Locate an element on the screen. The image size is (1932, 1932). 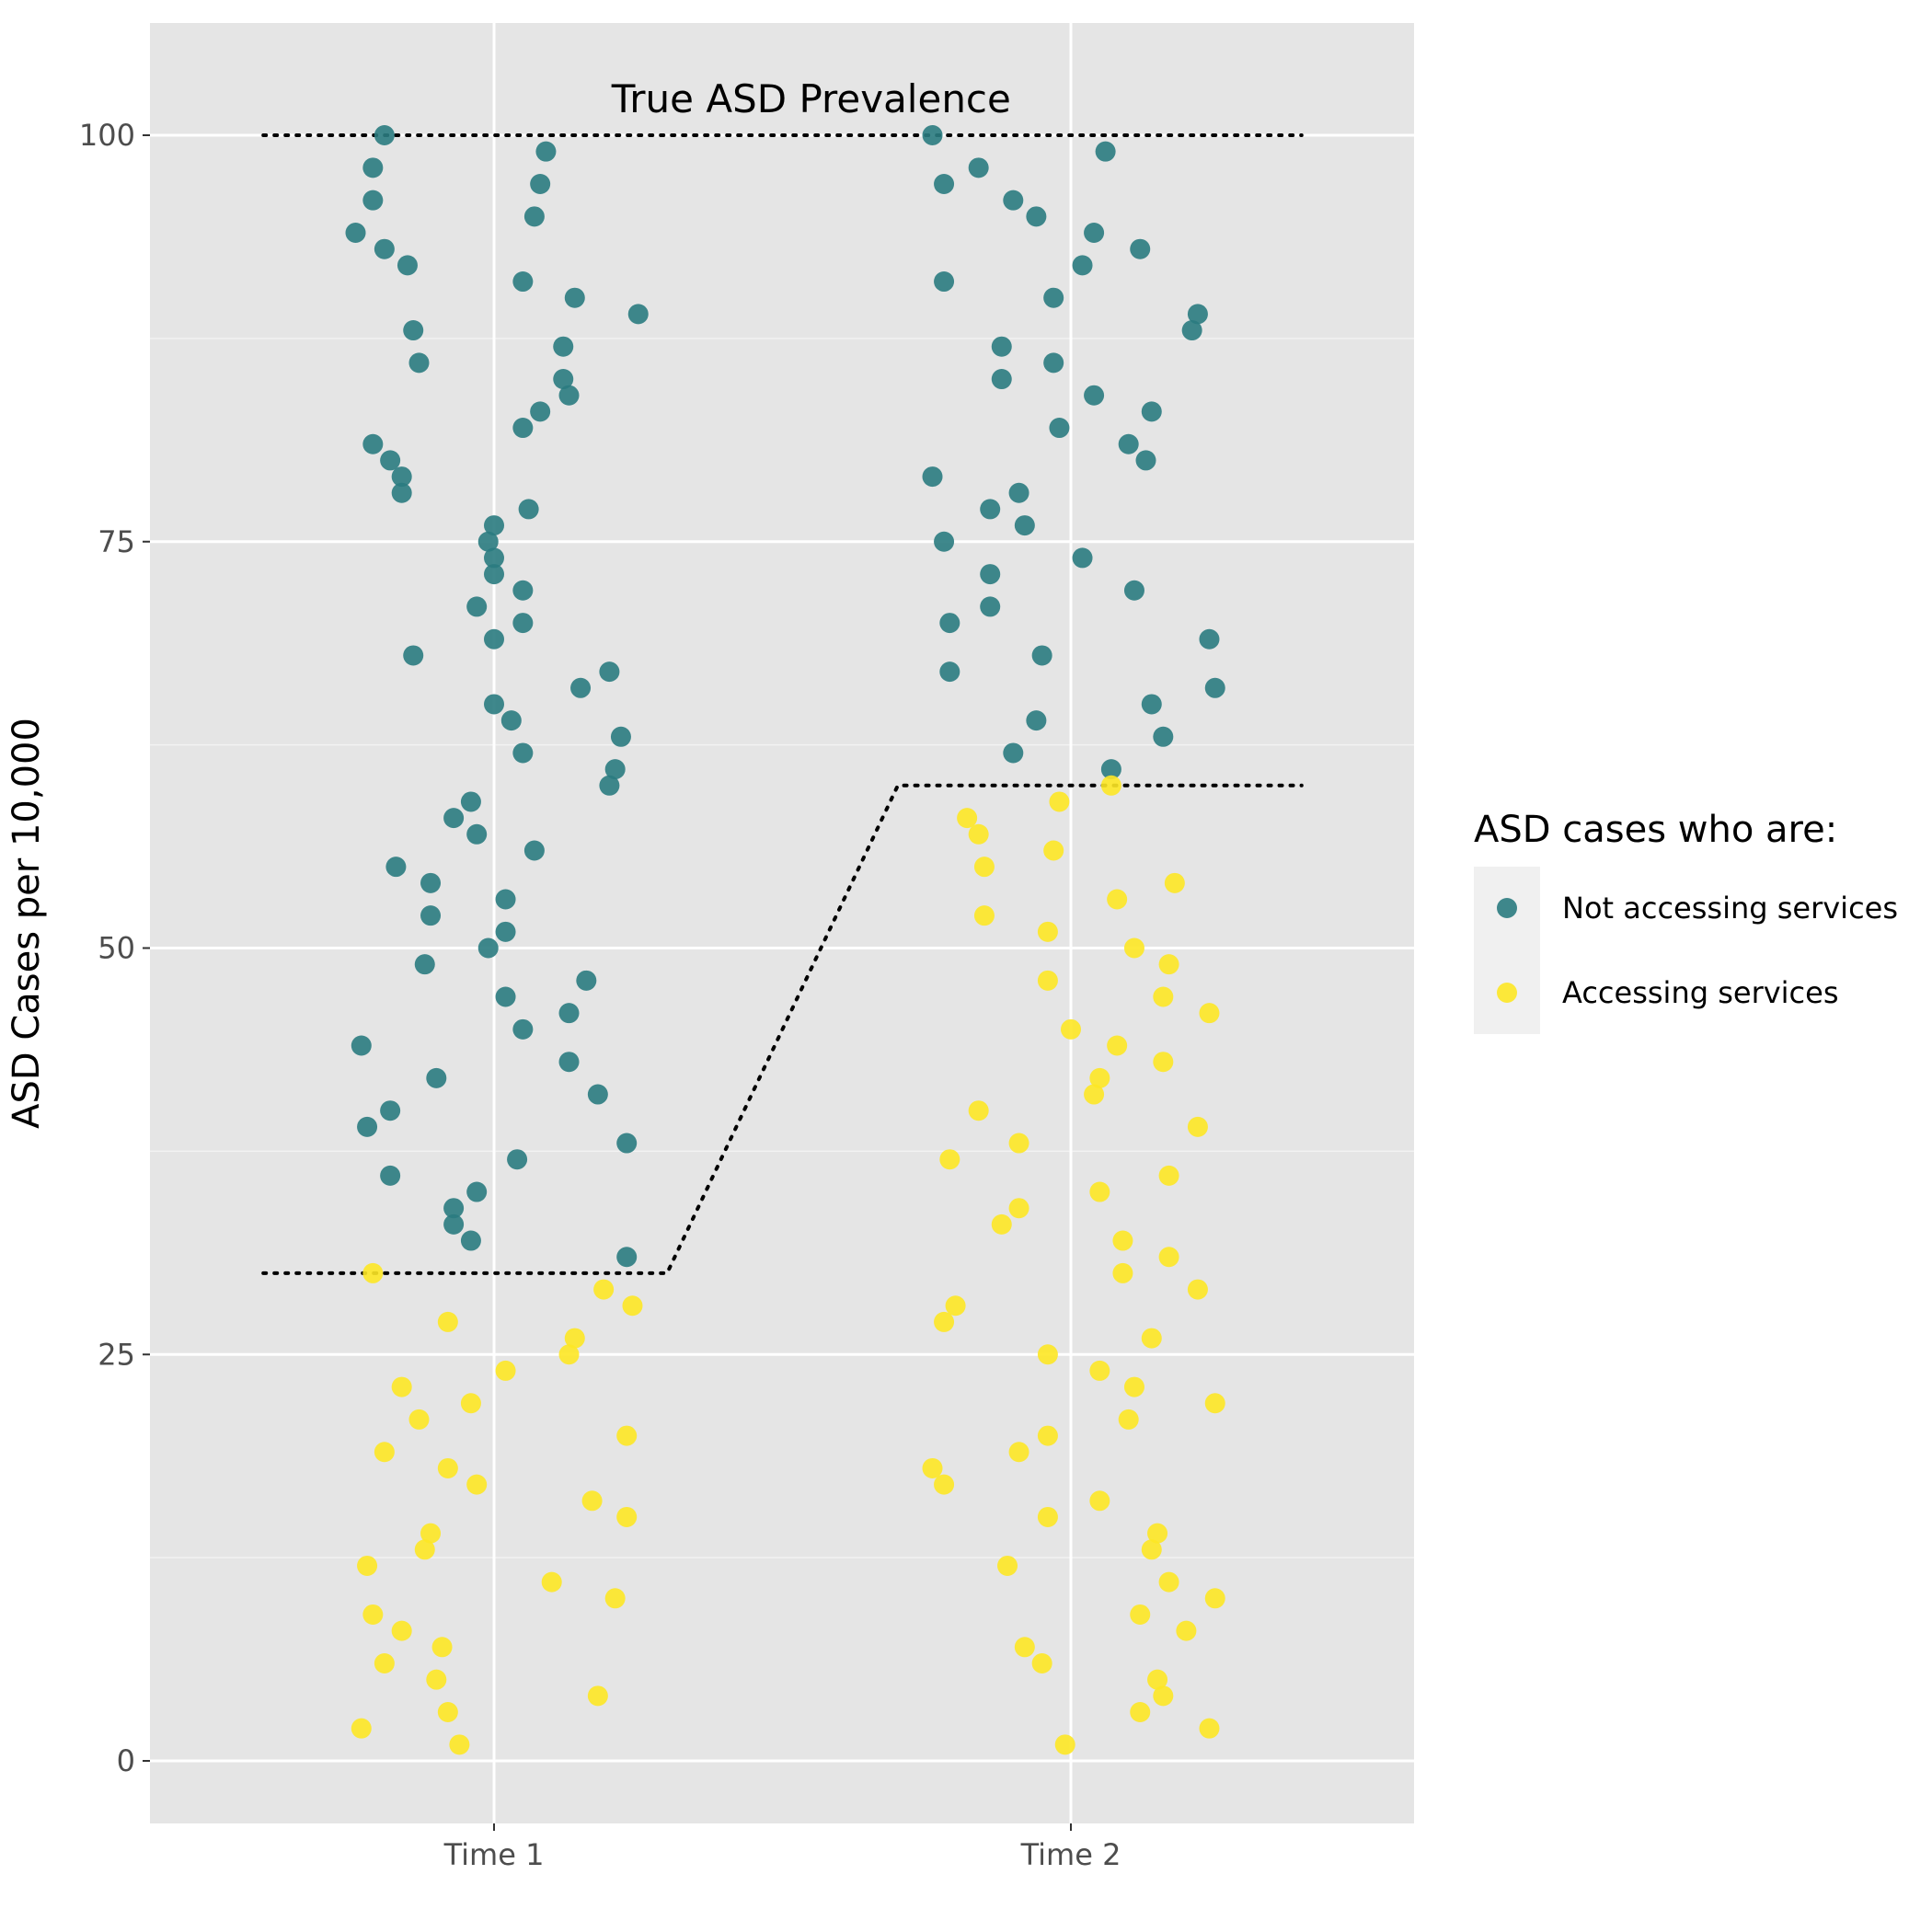
legend-label: Not accessing services is located at coordinates (1730, 908).